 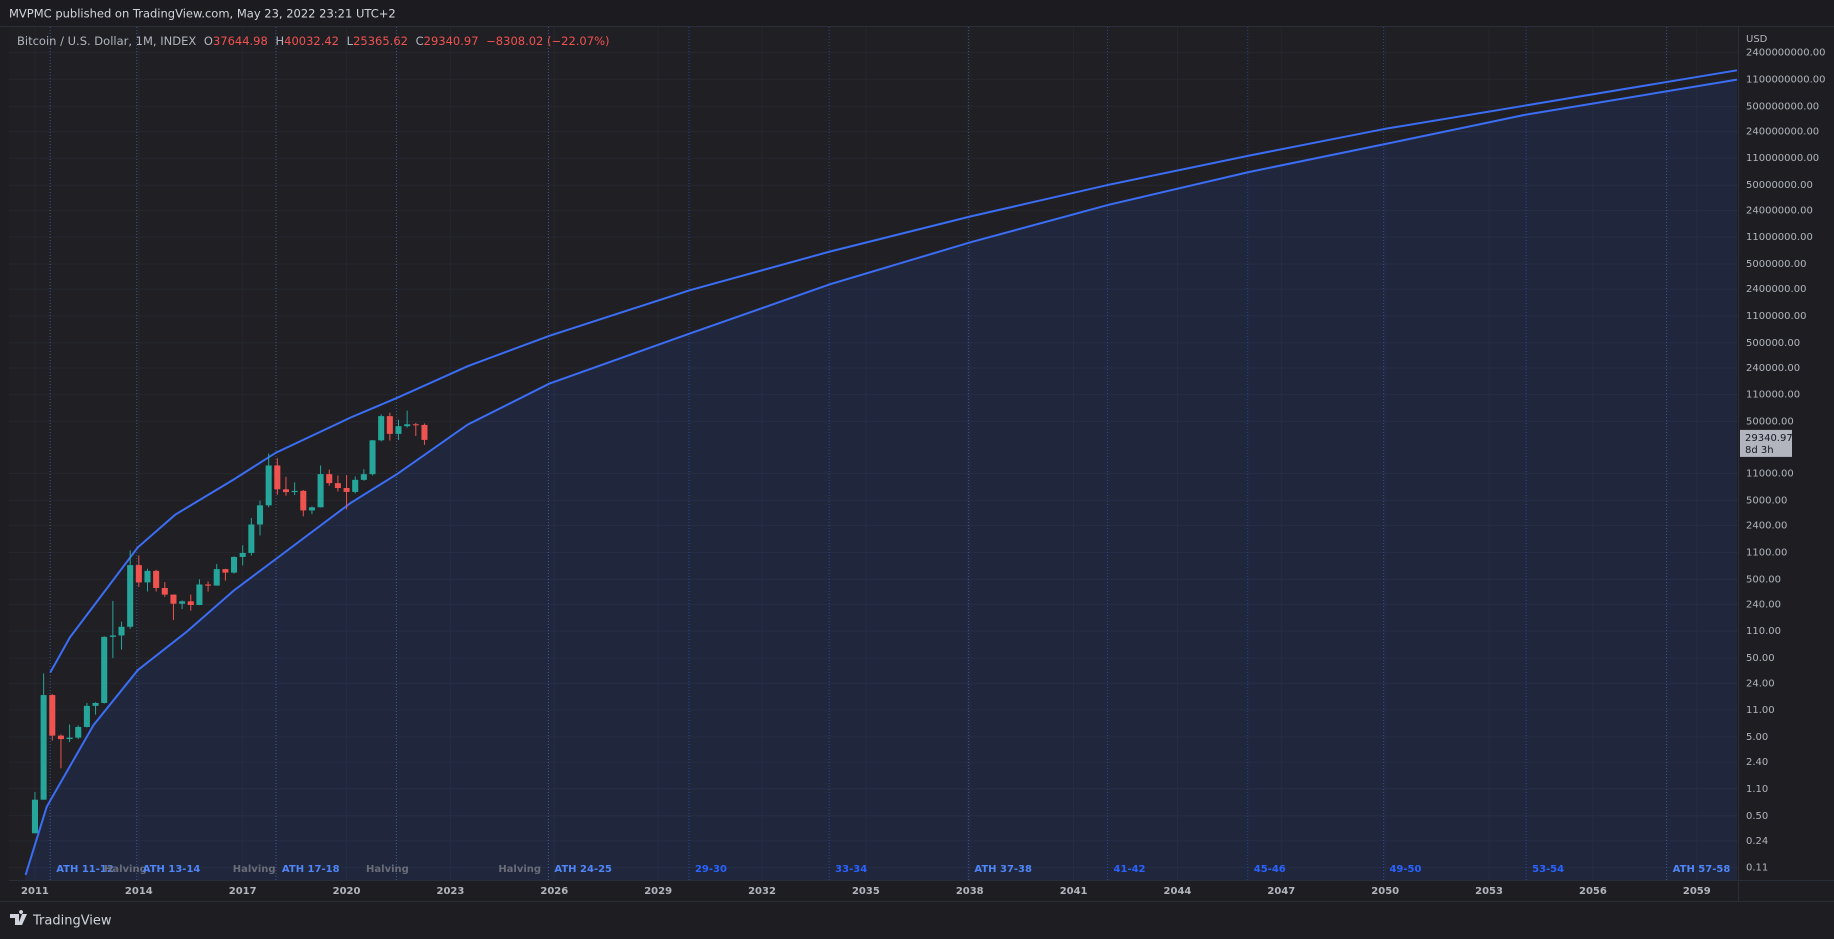 I want to click on brand: TradingView, so click(x=72, y=921).